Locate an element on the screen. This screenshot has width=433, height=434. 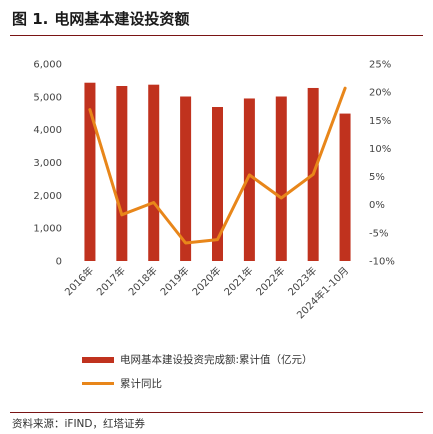
right-axis-tick-label: 25% is located at coordinates (380, 65).